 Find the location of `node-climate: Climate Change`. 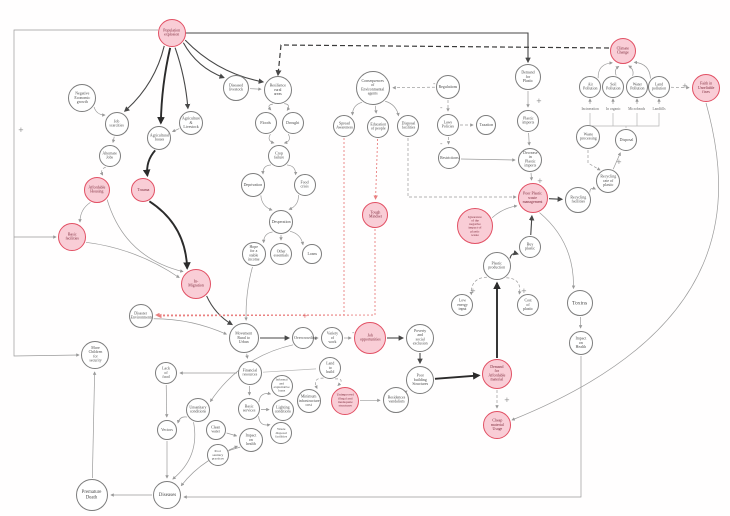

node-climate: Climate Change is located at coordinates (623, 51).